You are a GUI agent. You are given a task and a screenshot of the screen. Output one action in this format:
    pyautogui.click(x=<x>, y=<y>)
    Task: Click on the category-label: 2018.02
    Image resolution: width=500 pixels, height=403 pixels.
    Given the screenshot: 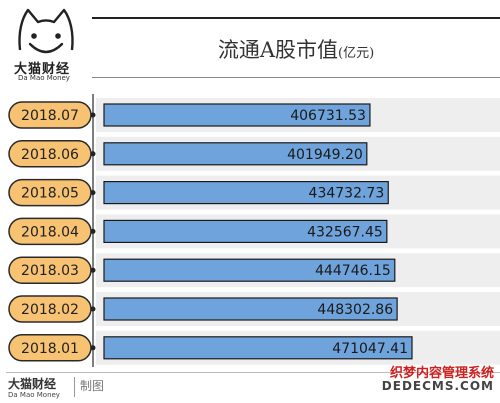 What is the action you would take?
    pyautogui.click(x=50, y=310)
    